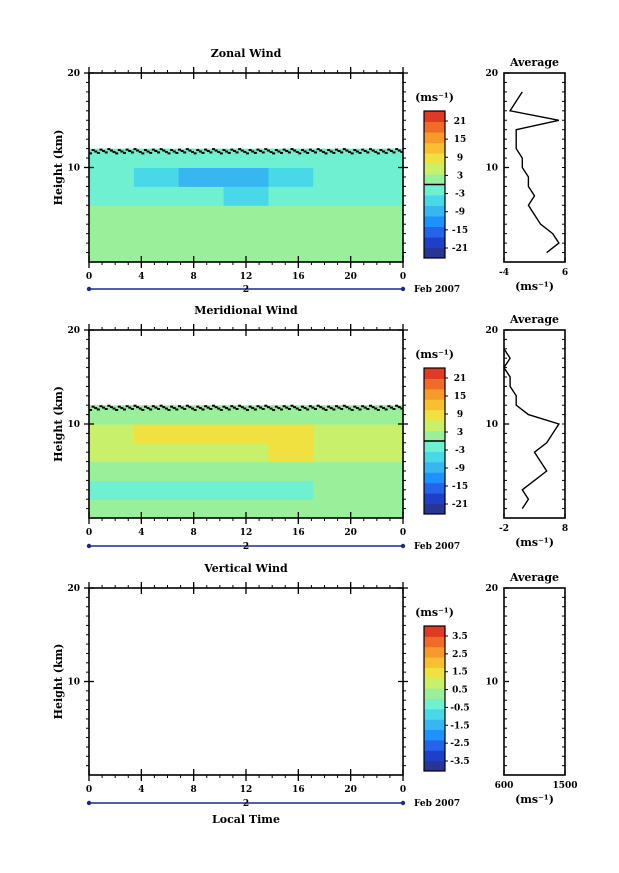  Describe the element at coordinates (246, 461) in the screenshot. I see `heatmap-field` at that location.